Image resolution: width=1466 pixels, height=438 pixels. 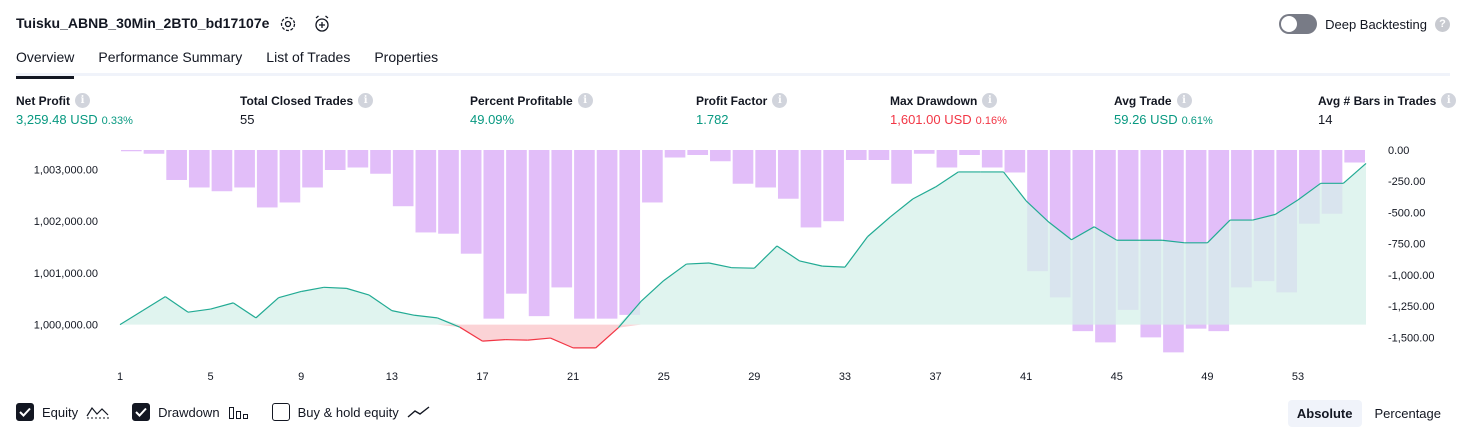 I want to click on tab-performance-summary: Performance Summary, so click(x=170, y=57).